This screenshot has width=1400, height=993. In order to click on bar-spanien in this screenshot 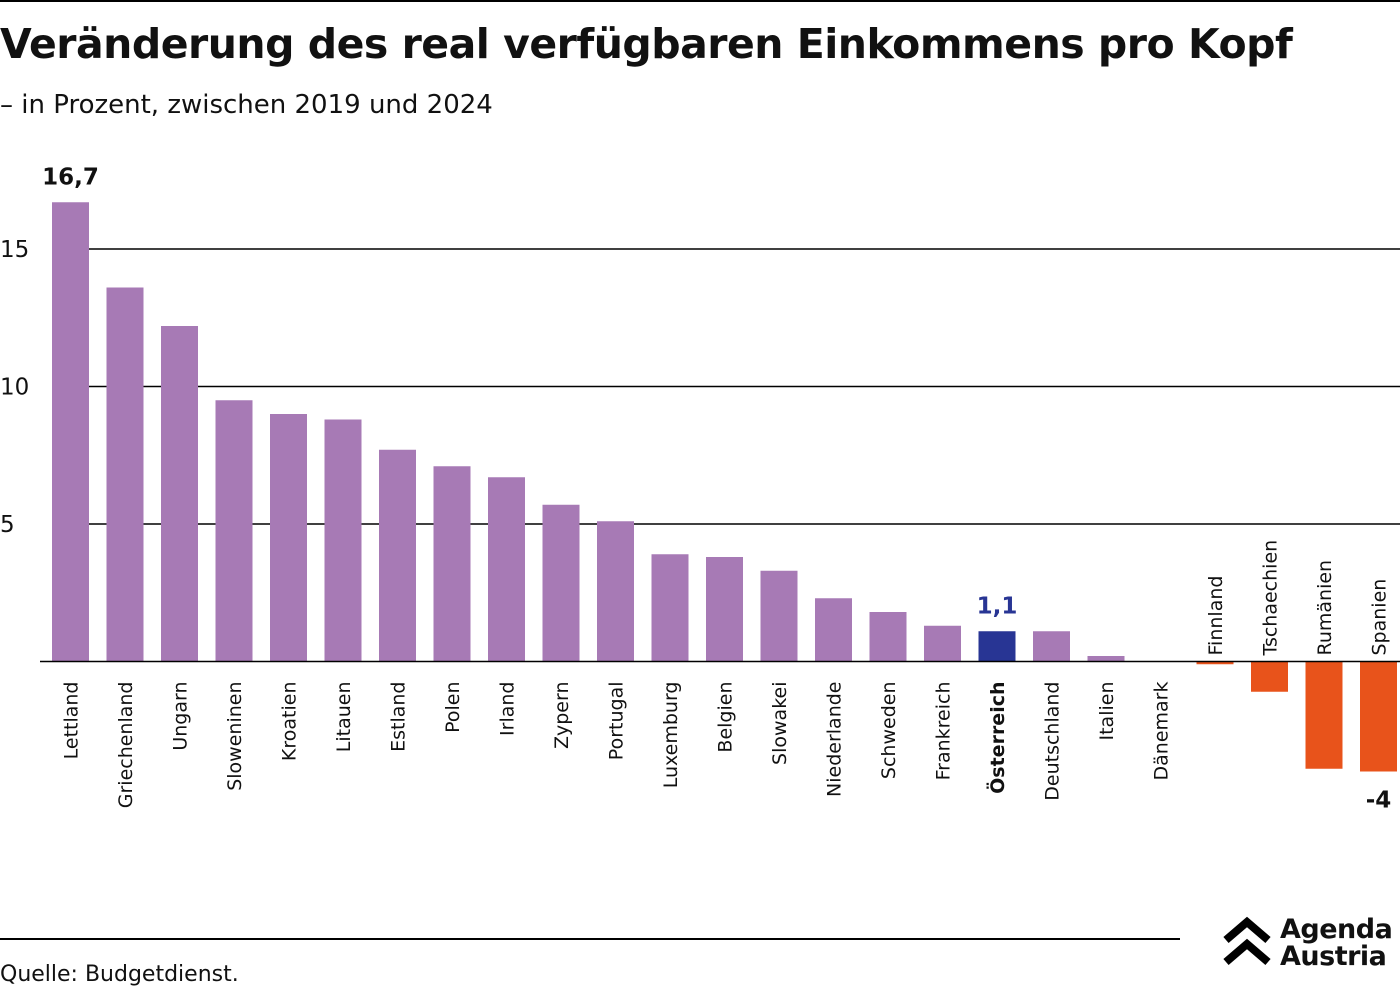, I will do `click(1378, 716)`.